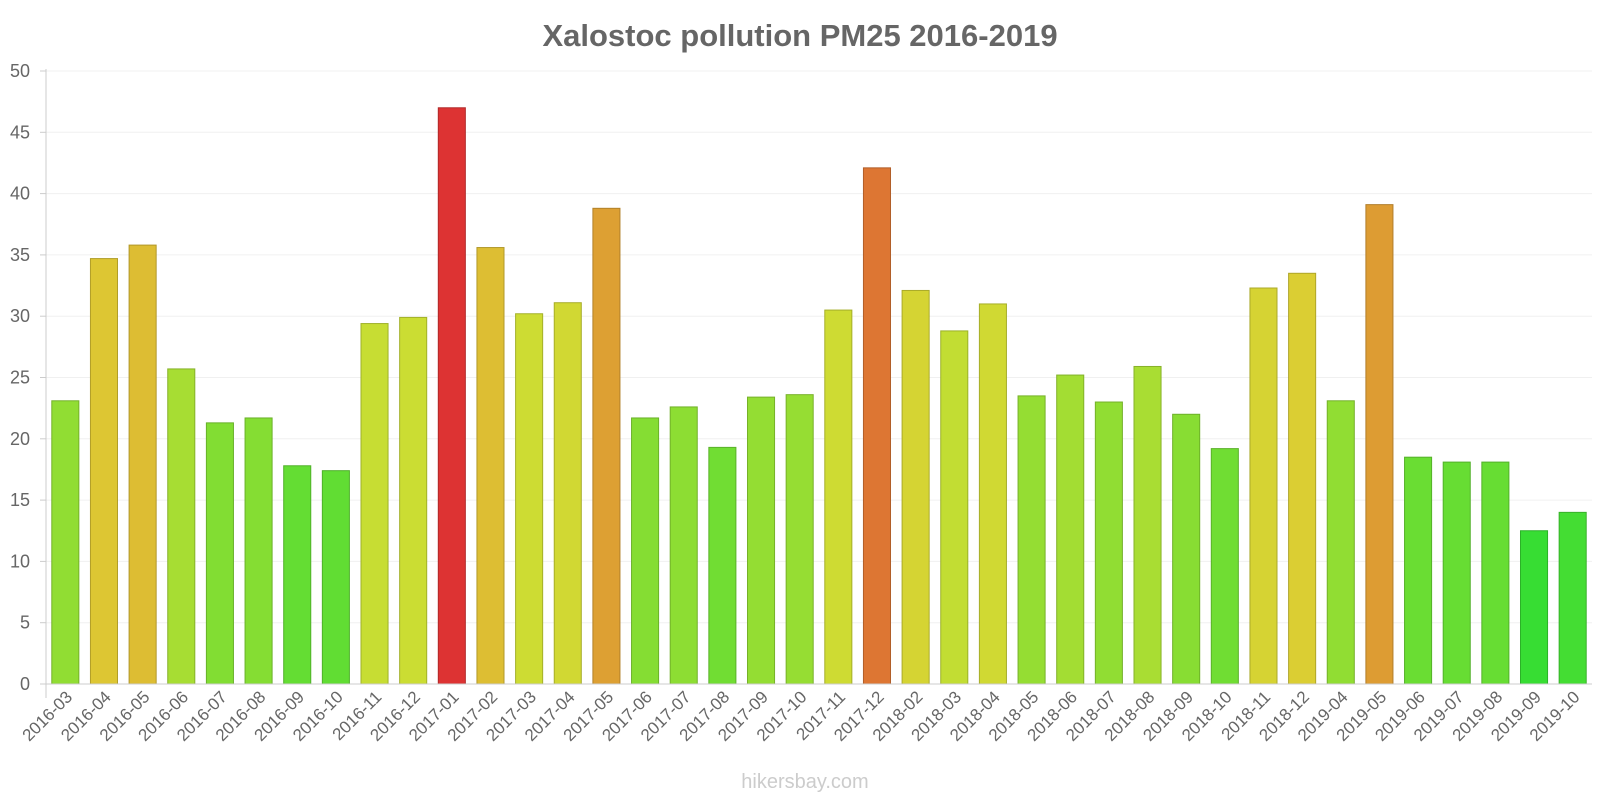 The image size is (1600, 800). What do you see at coordinates (20, 132) in the screenshot?
I see `y-tick-label: 45` at bounding box center [20, 132].